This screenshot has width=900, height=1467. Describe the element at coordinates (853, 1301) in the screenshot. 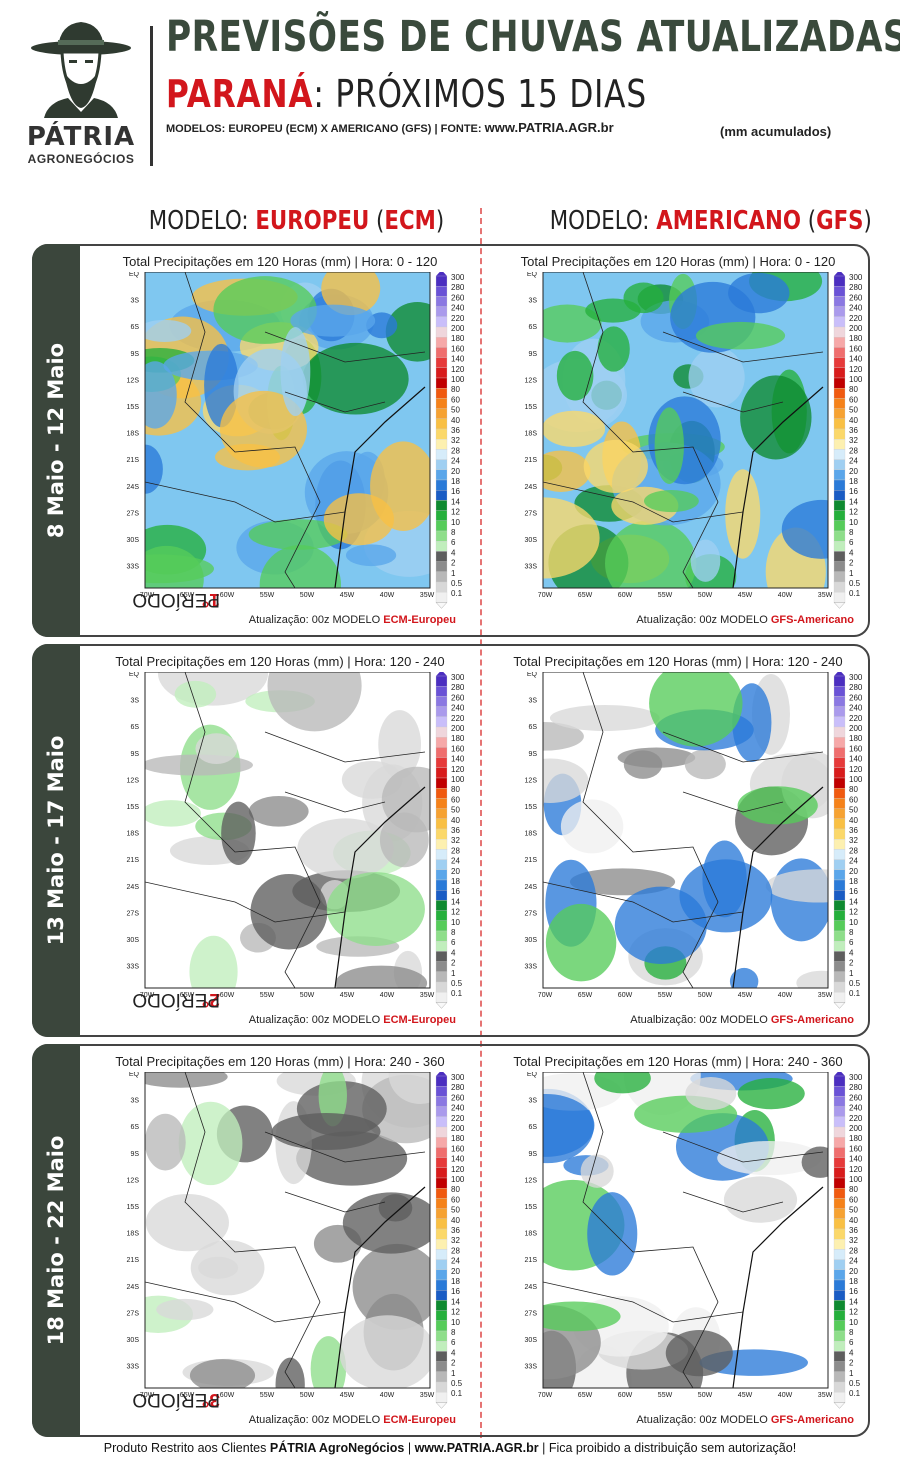

I see `legend-level: 14` at that location.